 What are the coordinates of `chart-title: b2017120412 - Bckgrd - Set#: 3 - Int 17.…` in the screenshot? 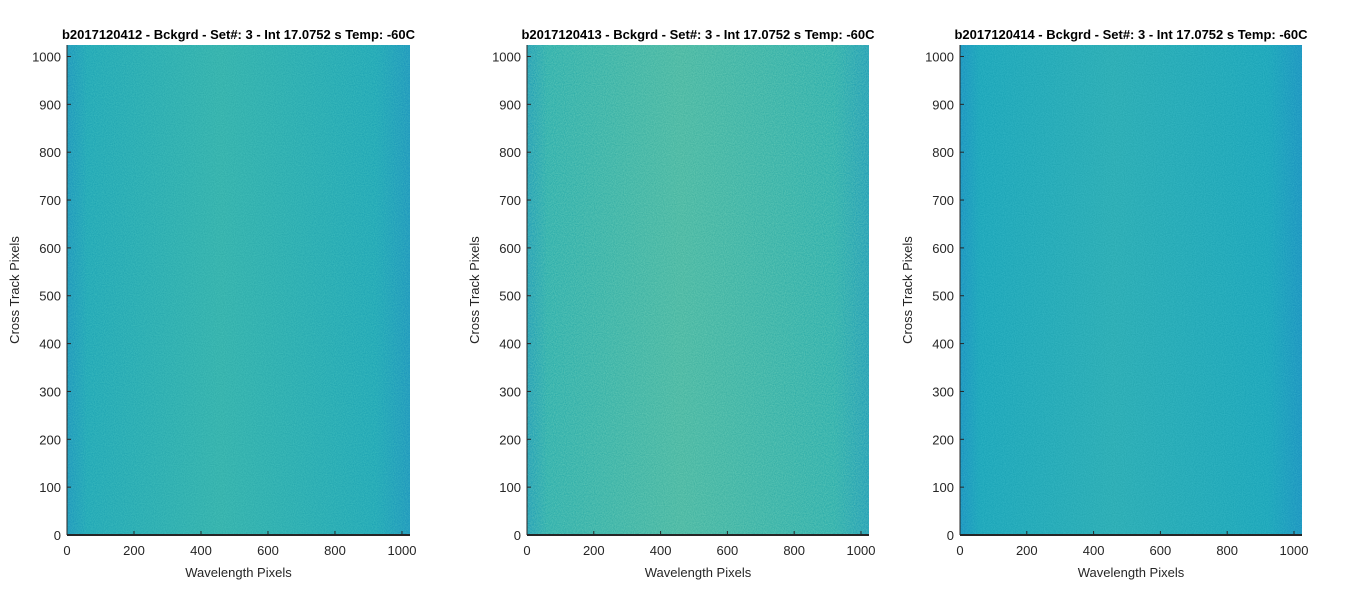 It's located at (239, 34).